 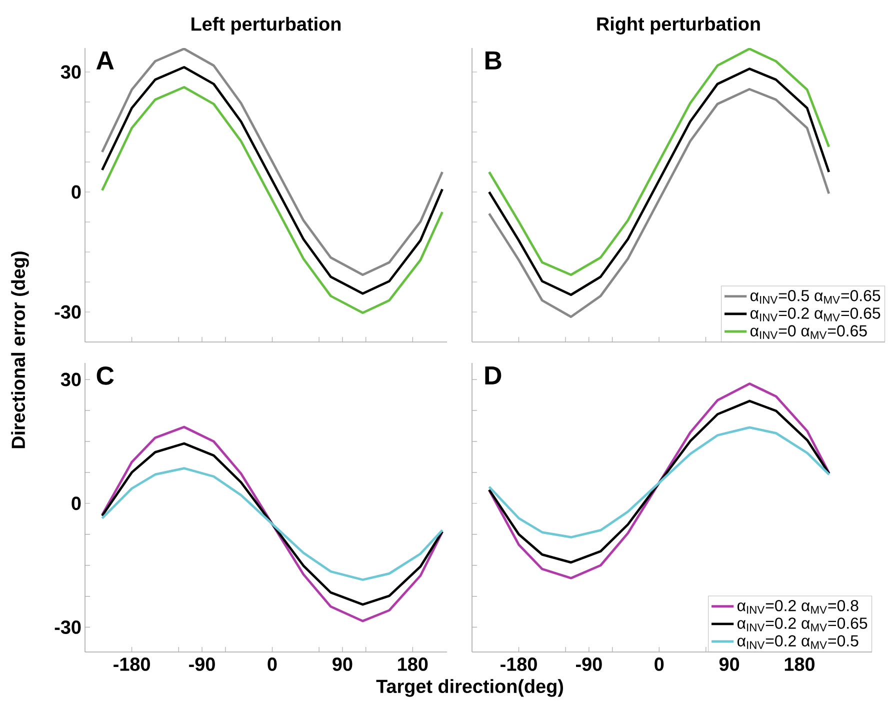 I want to click on annotation: C, so click(x=105, y=375).